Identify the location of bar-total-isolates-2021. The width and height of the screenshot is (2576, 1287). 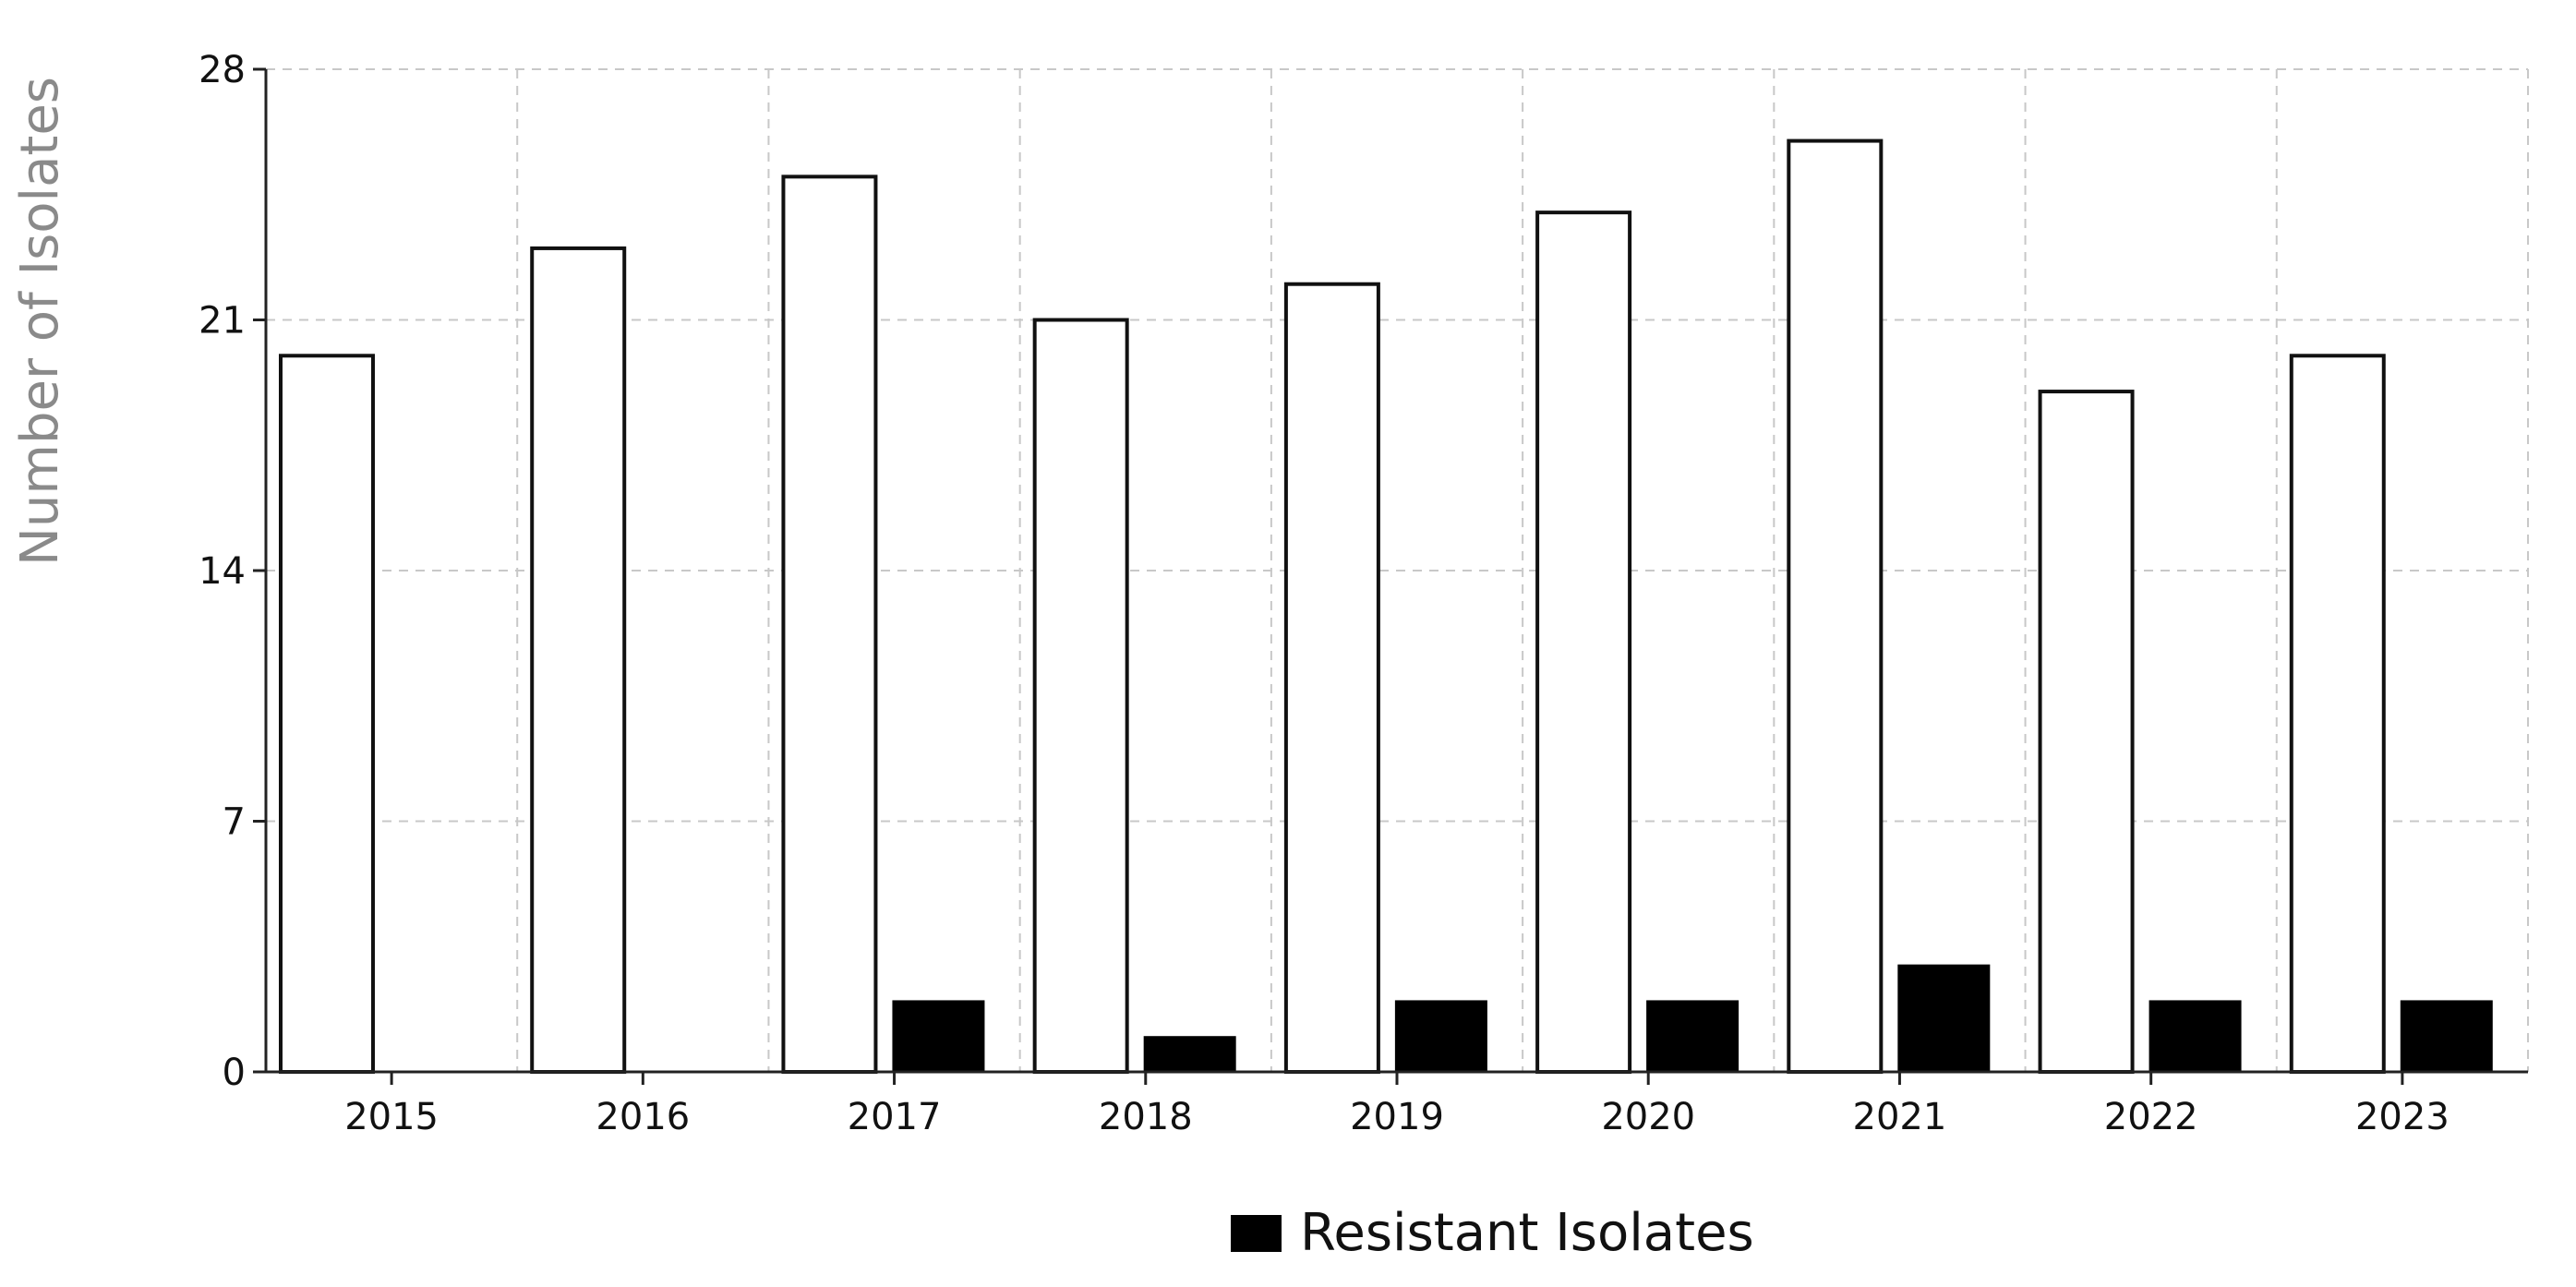
(1835, 607).